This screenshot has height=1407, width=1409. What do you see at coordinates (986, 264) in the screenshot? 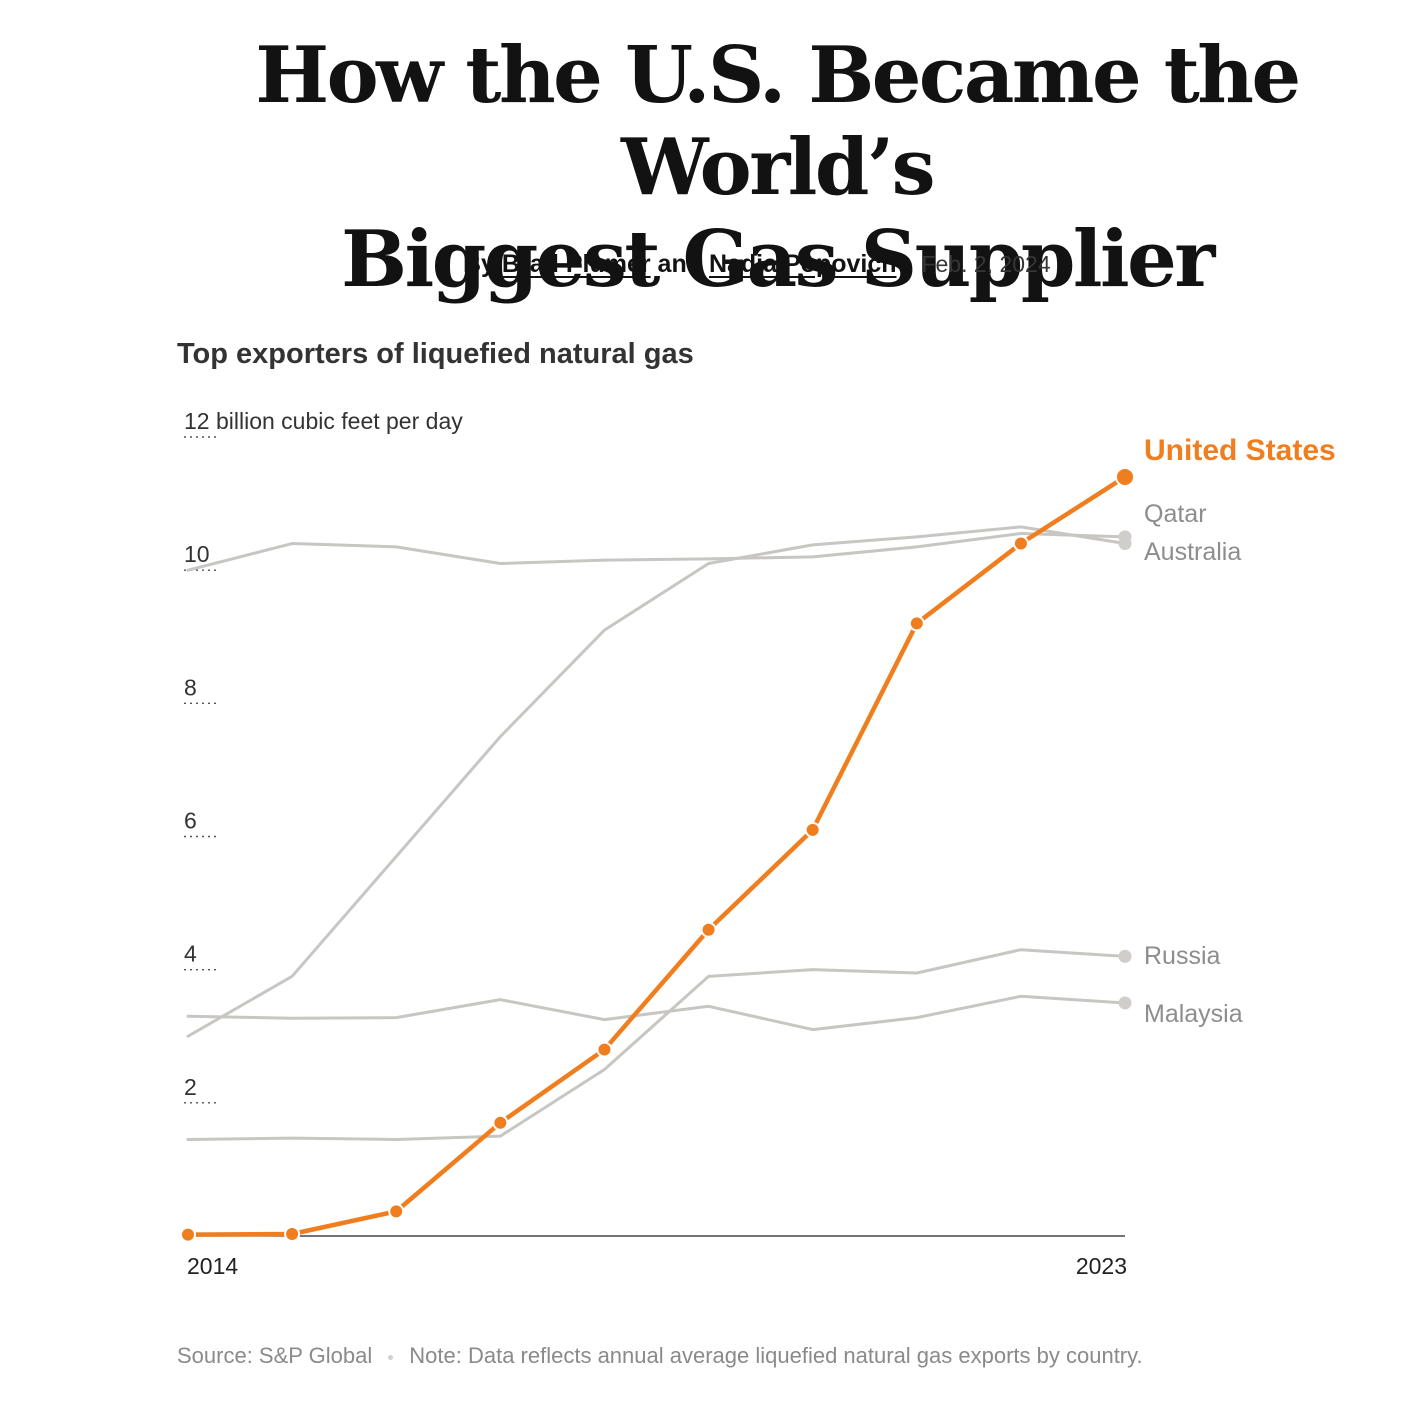
I see `publish-date: Feb. 2, 2024` at bounding box center [986, 264].